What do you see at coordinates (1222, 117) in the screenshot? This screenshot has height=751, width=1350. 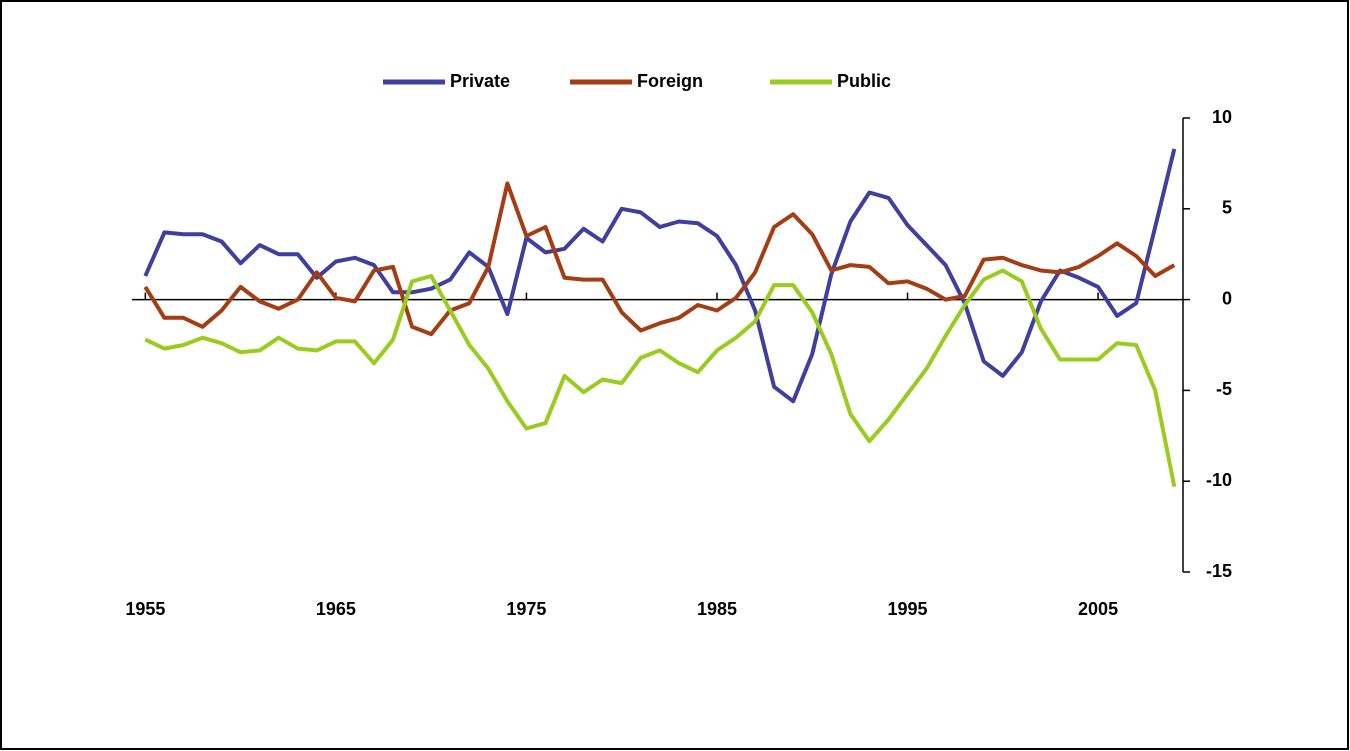 I see `y-tick-label: 10` at bounding box center [1222, 117].